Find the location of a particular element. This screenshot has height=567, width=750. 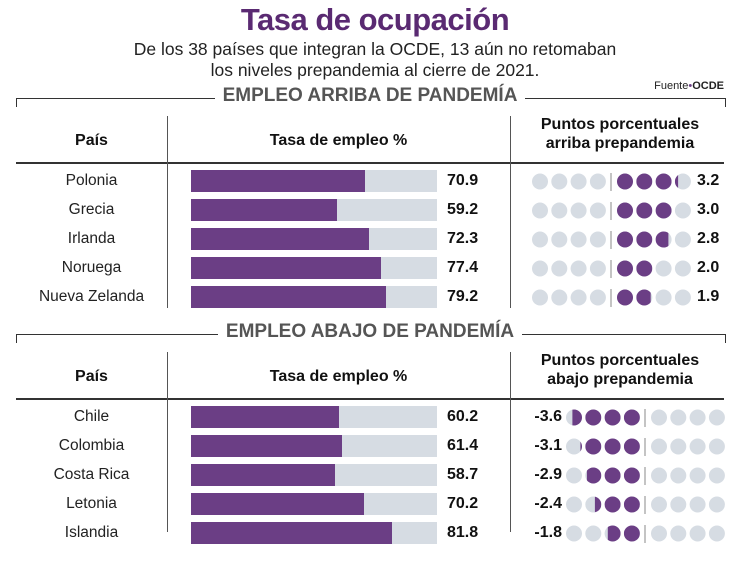

points-value: 2.0 is located at coordinates (708, 267).